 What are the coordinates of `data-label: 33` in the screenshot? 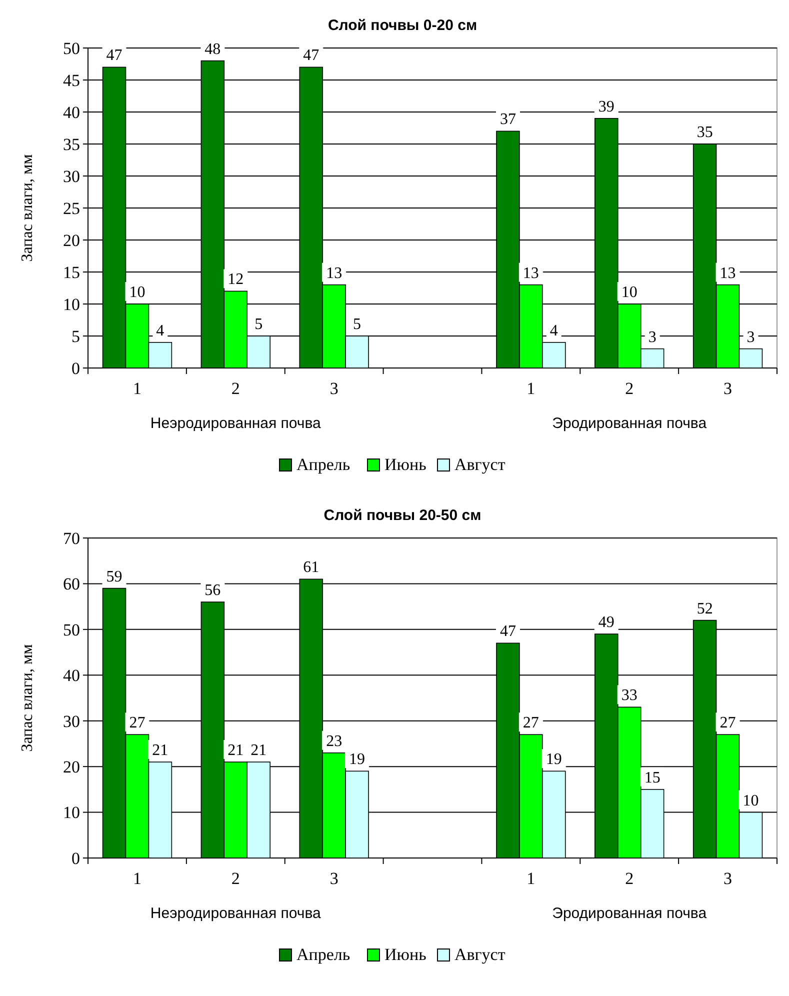 It's located at (629, 695).